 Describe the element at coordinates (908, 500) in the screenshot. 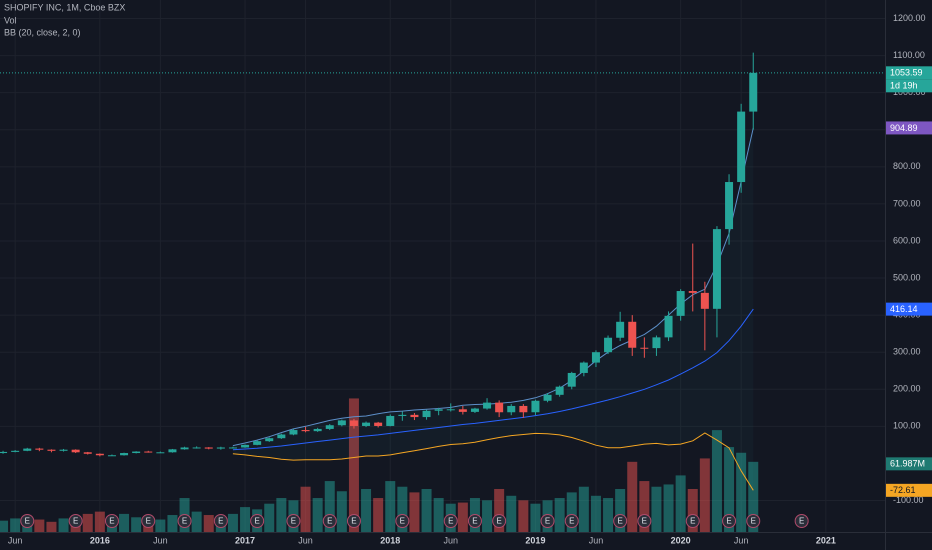

I see `y-tick-label: -100.00` at that location.